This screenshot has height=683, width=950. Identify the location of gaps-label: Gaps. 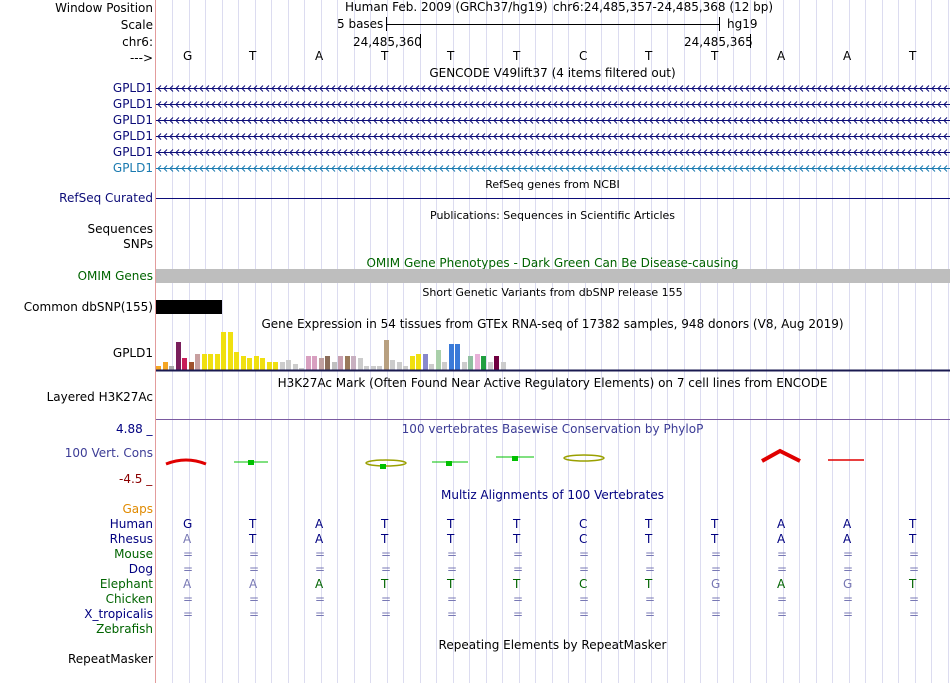
(137, 509).